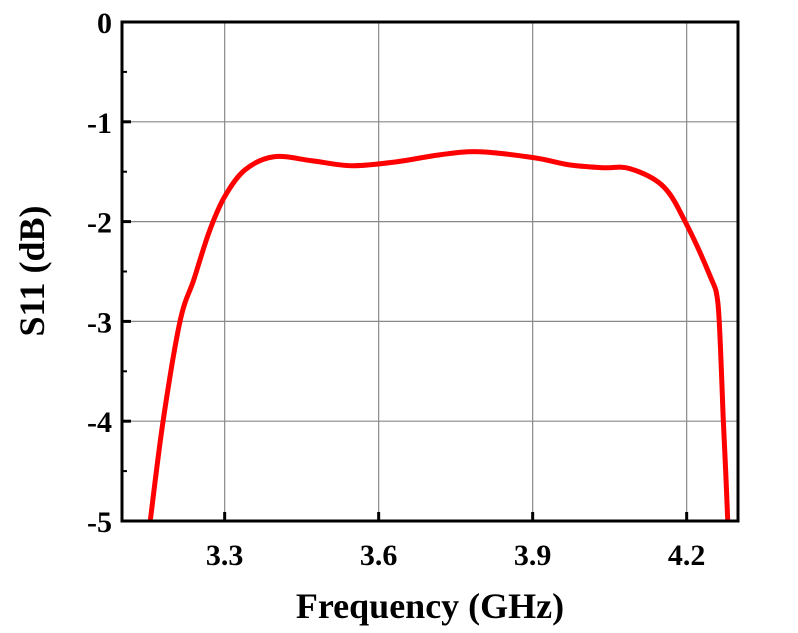  Describe the element at coordinates (379, 555) in the screenshot. I see `x-tick-label: 3.6` at that location.